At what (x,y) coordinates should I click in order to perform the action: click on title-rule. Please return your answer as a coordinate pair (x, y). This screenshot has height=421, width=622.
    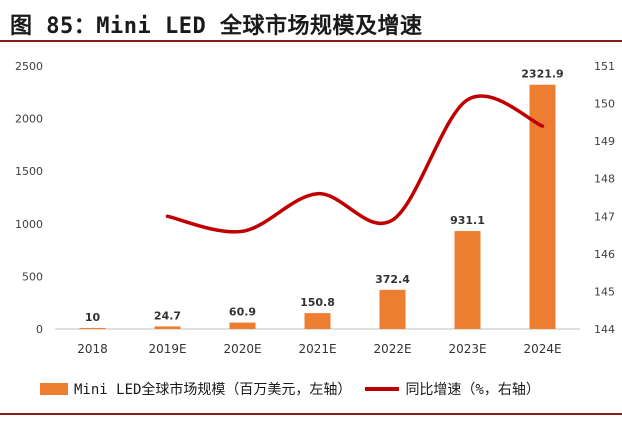
    Looking at the image, I should click on (311, 41).